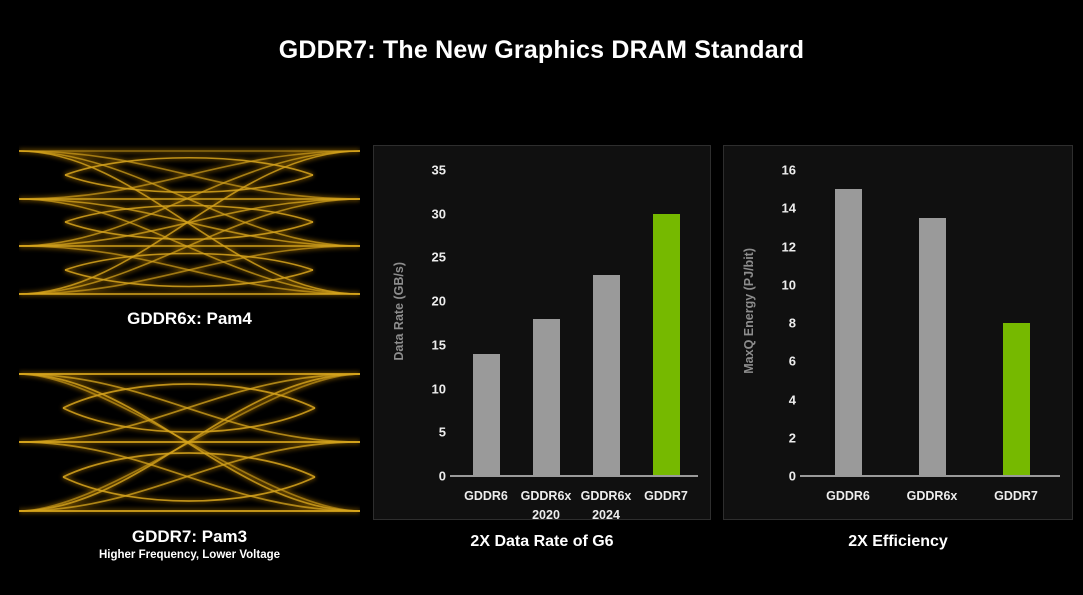 This screenshot has height=595, width=1083. I want to click on pam3-eye-diagram-image, so click(189, 443).